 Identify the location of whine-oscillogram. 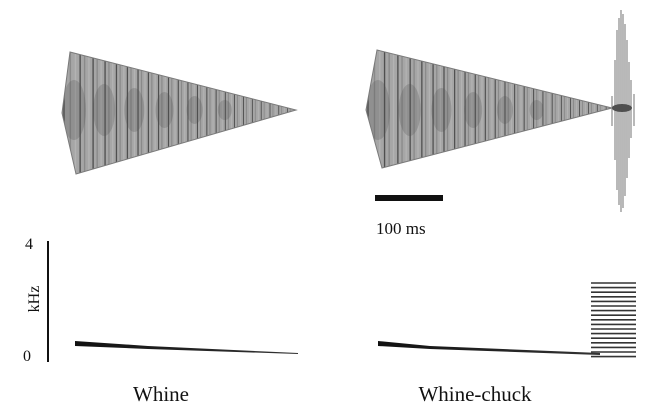
(179, 113).